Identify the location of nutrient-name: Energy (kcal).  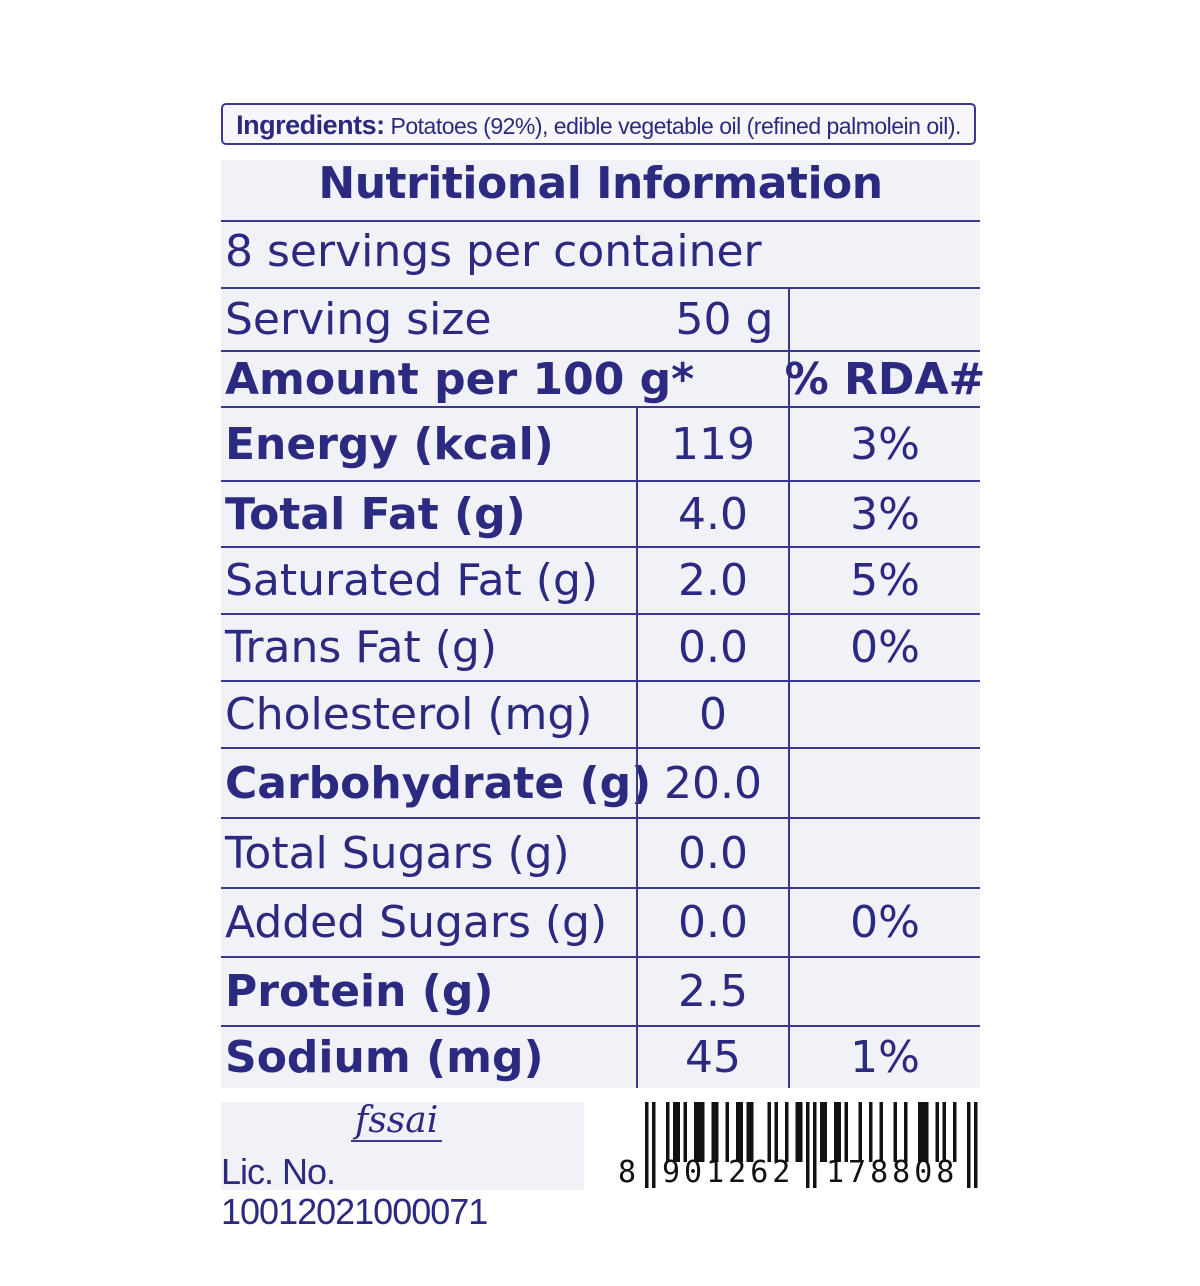
(389, 444).